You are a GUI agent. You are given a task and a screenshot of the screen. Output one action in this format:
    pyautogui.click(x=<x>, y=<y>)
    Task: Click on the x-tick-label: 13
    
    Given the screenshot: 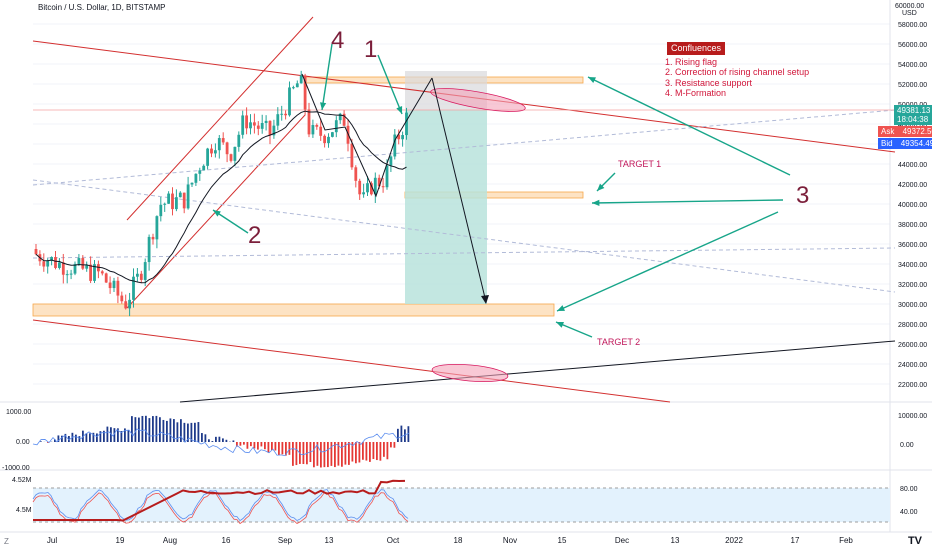 What is the action you would take?
    pyautogui.click(x=675, y=540)
    